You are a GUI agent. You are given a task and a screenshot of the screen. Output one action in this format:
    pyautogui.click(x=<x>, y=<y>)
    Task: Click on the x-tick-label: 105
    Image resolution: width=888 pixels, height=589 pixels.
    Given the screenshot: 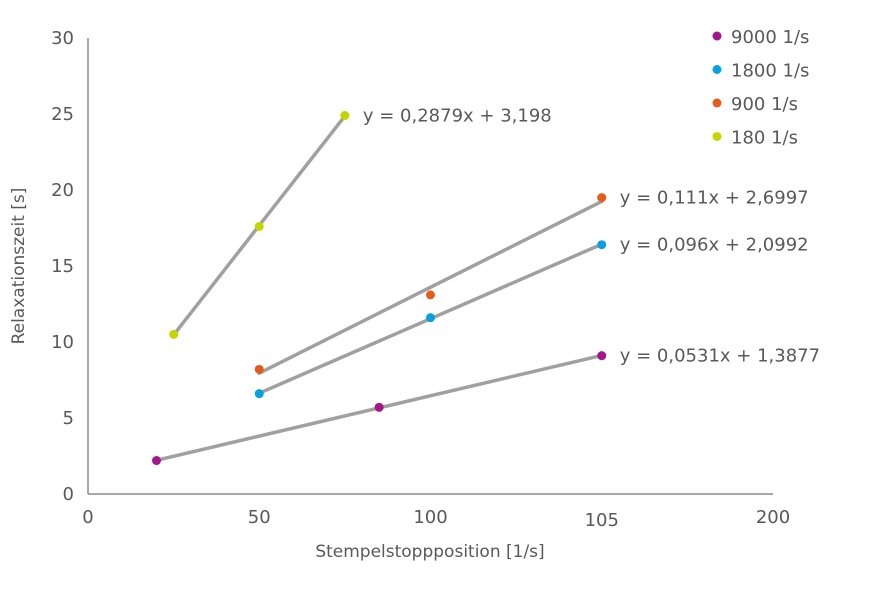 What is the action you would take?
    pyautogui.click(x=602, y=520)
    